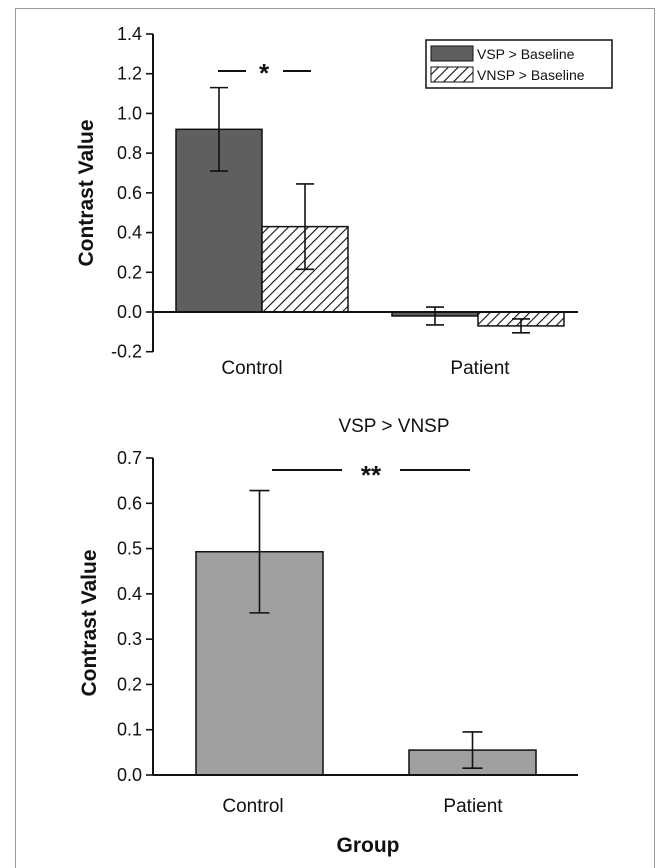 This screenshot has height=868, width=667. I want to click on top-significance: *, so click(264, 73).